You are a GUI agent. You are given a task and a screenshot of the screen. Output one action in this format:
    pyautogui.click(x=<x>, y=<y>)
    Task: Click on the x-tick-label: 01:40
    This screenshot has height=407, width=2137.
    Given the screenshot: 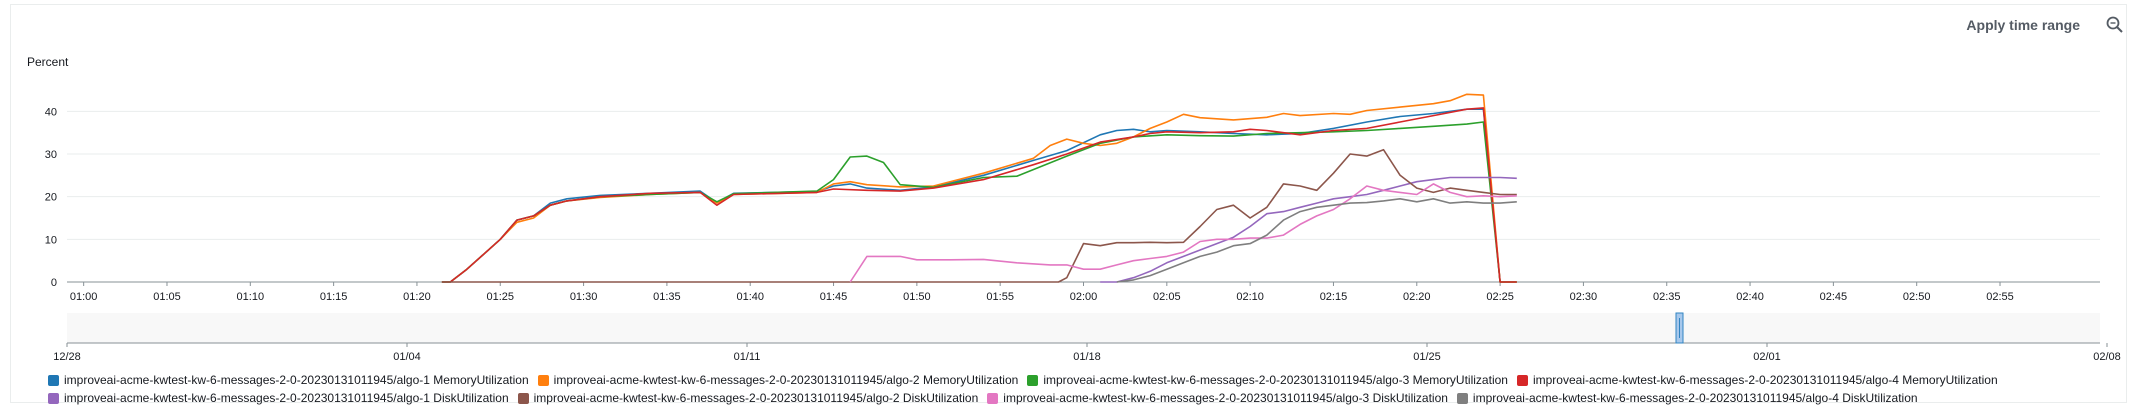 What is the action you would take?
    pyautogui.click(x=750, y=297)
    